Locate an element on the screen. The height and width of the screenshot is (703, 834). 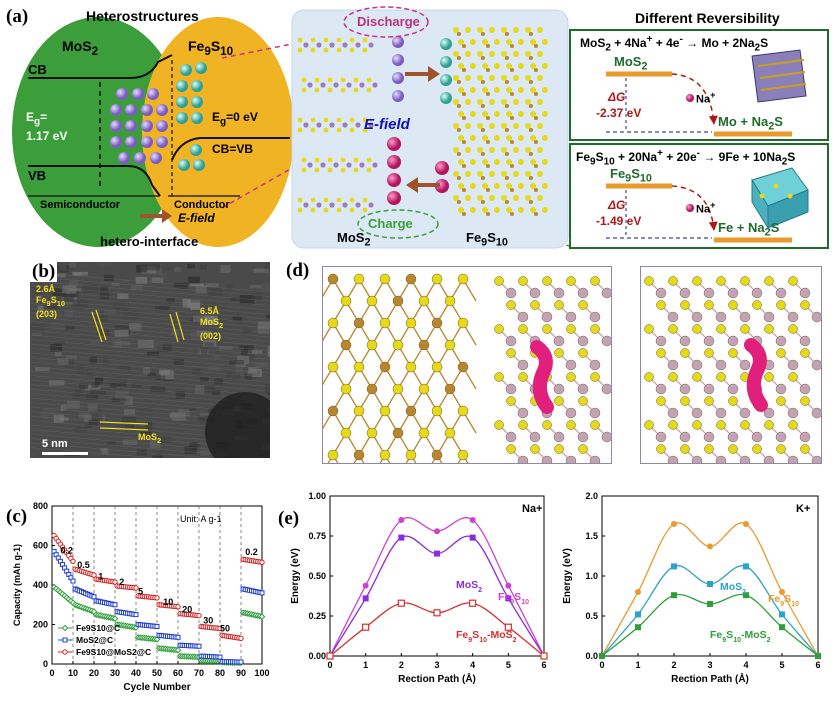
y-tick-label: 0.0 is located at coordinates (591, 656).